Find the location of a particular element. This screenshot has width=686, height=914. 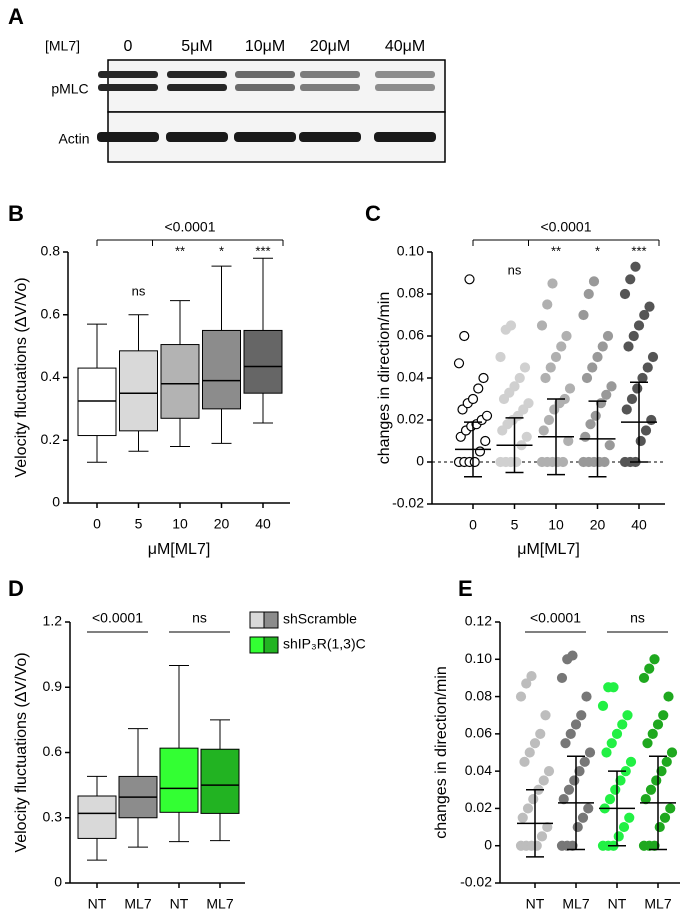

panel-label: E is located at coordinates (465, 588).